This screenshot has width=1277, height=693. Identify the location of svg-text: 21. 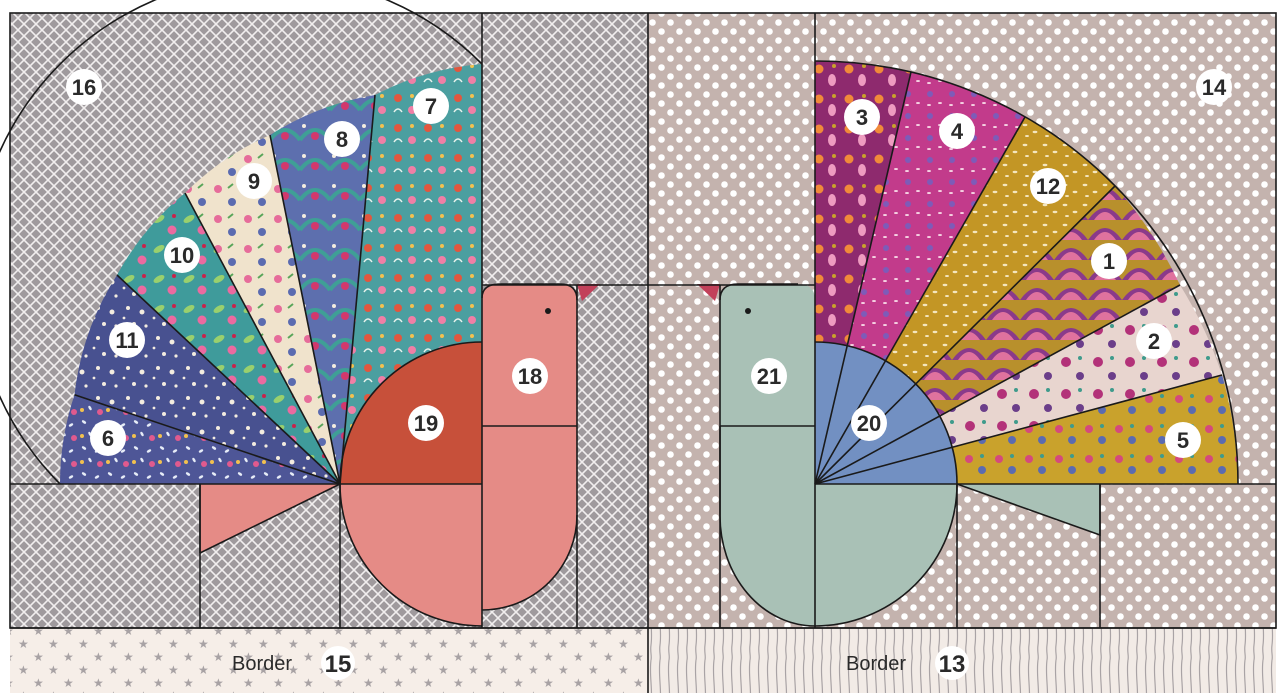
(769, 376).